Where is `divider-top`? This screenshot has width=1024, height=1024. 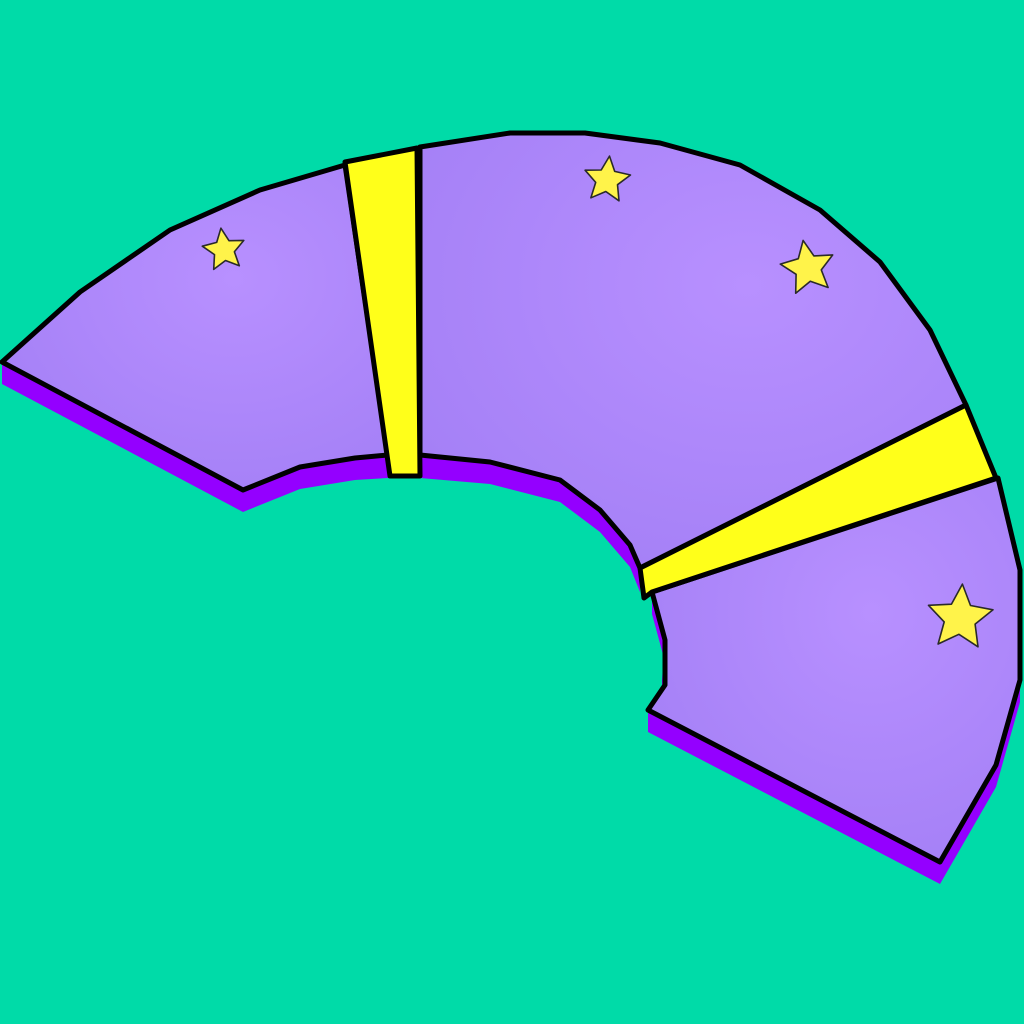 divider-top is located at coordinates (382, 312).